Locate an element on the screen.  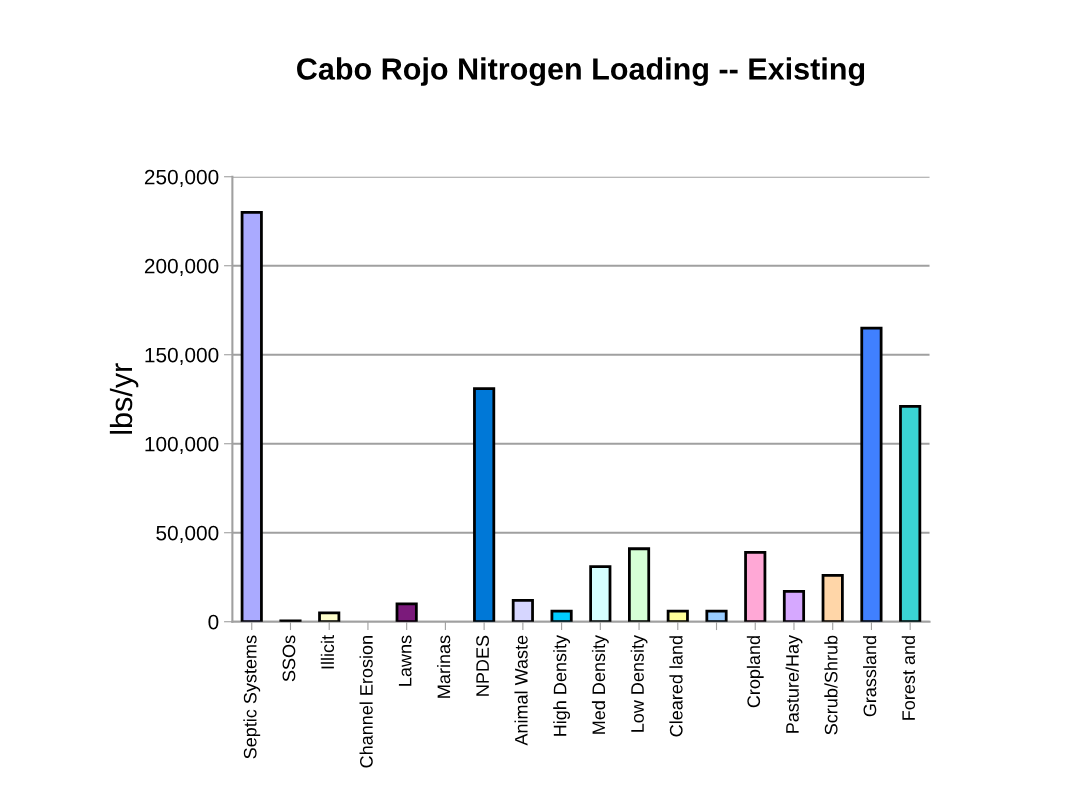
x-tick-label: SSOs is located at coordinates (289, 658).